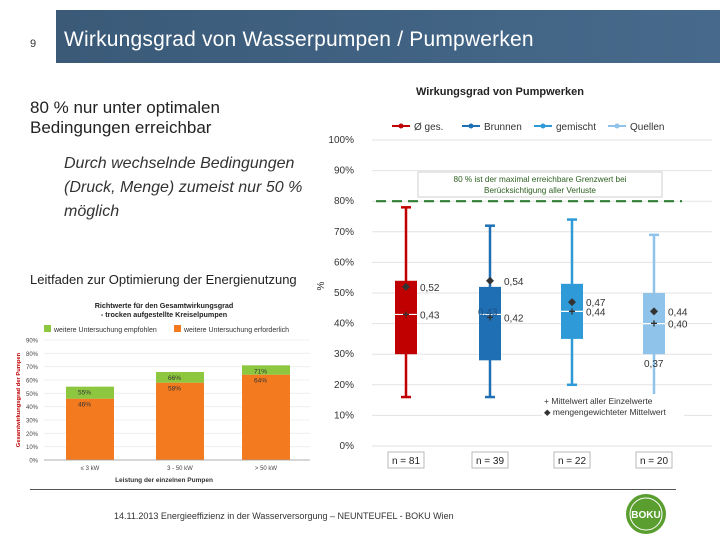 The width and height of the screenshot is (720, 540). What do you see at coordinates (164, 480) in the screenshot?
I see `small-x-axis-label: Leistung der einzelnen Pumpen` at bounding box center [164, 480].